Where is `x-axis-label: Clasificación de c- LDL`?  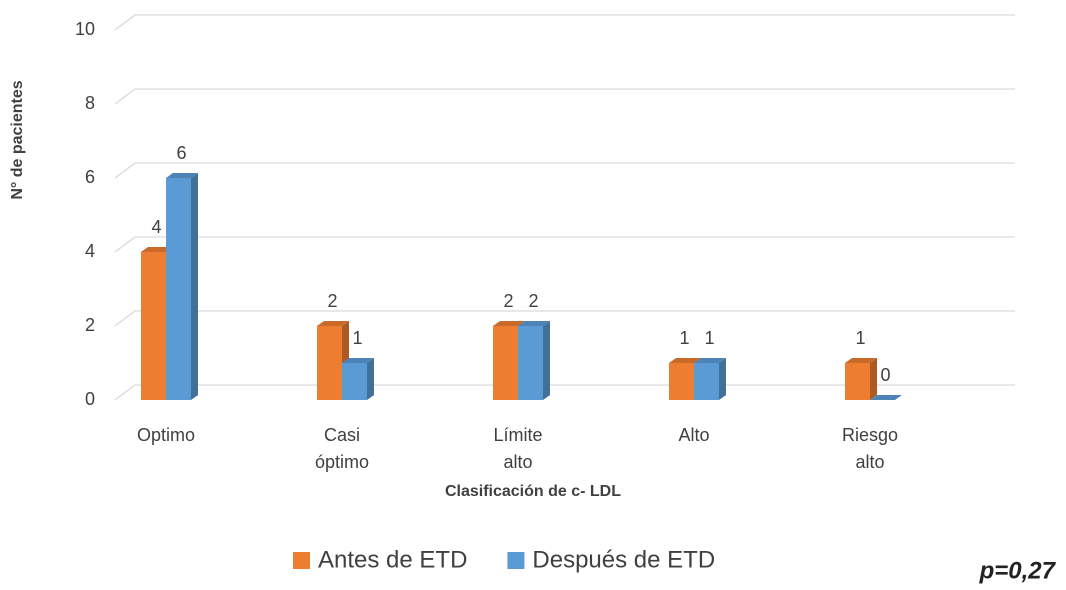 x-axis-label: Clasificación de c- LDL is located at coordinates (533, 491).